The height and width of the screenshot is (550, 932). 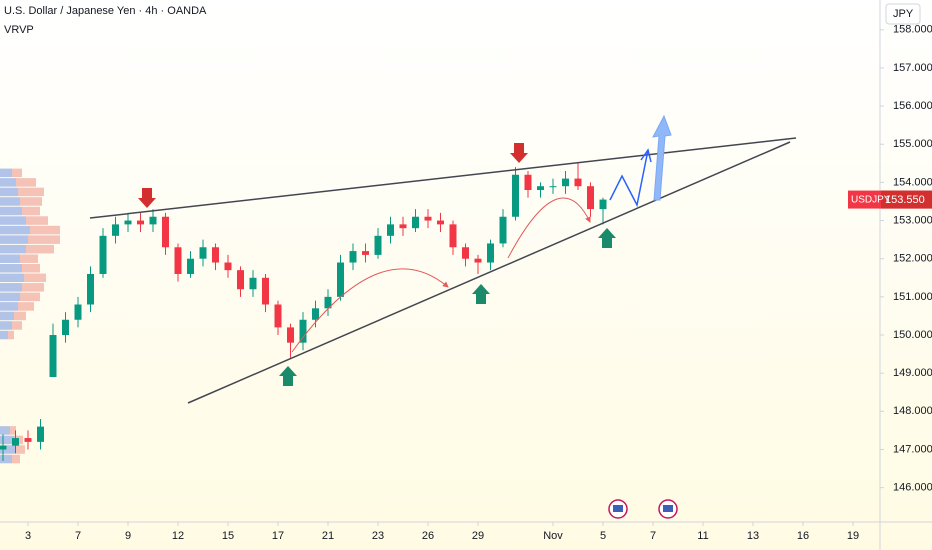 What do you see at coordinates (912, 68) in the screenshot?
I see `y-tick-label: 157.000` at bounding box center [912, 68].